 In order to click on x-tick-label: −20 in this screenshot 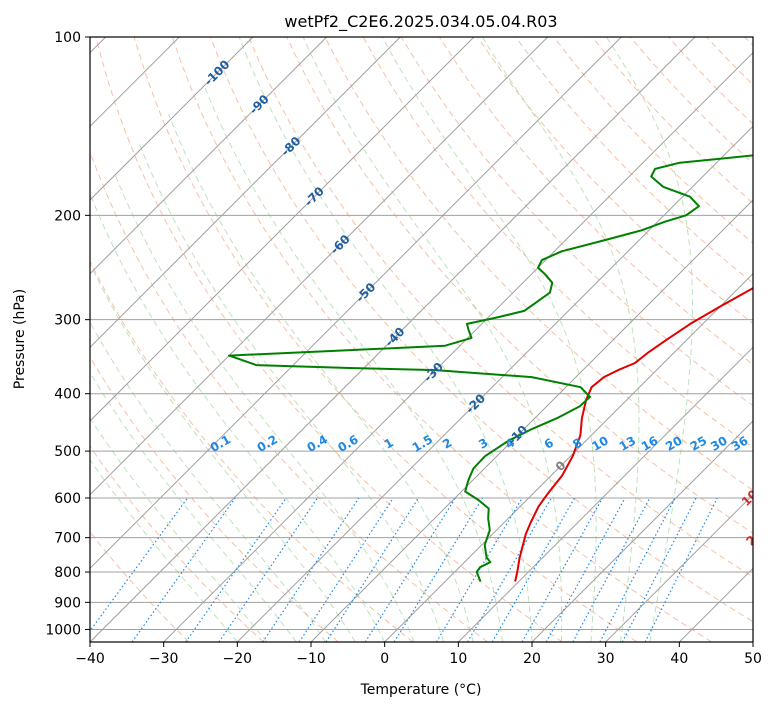, I will do `click(238, 659)`.